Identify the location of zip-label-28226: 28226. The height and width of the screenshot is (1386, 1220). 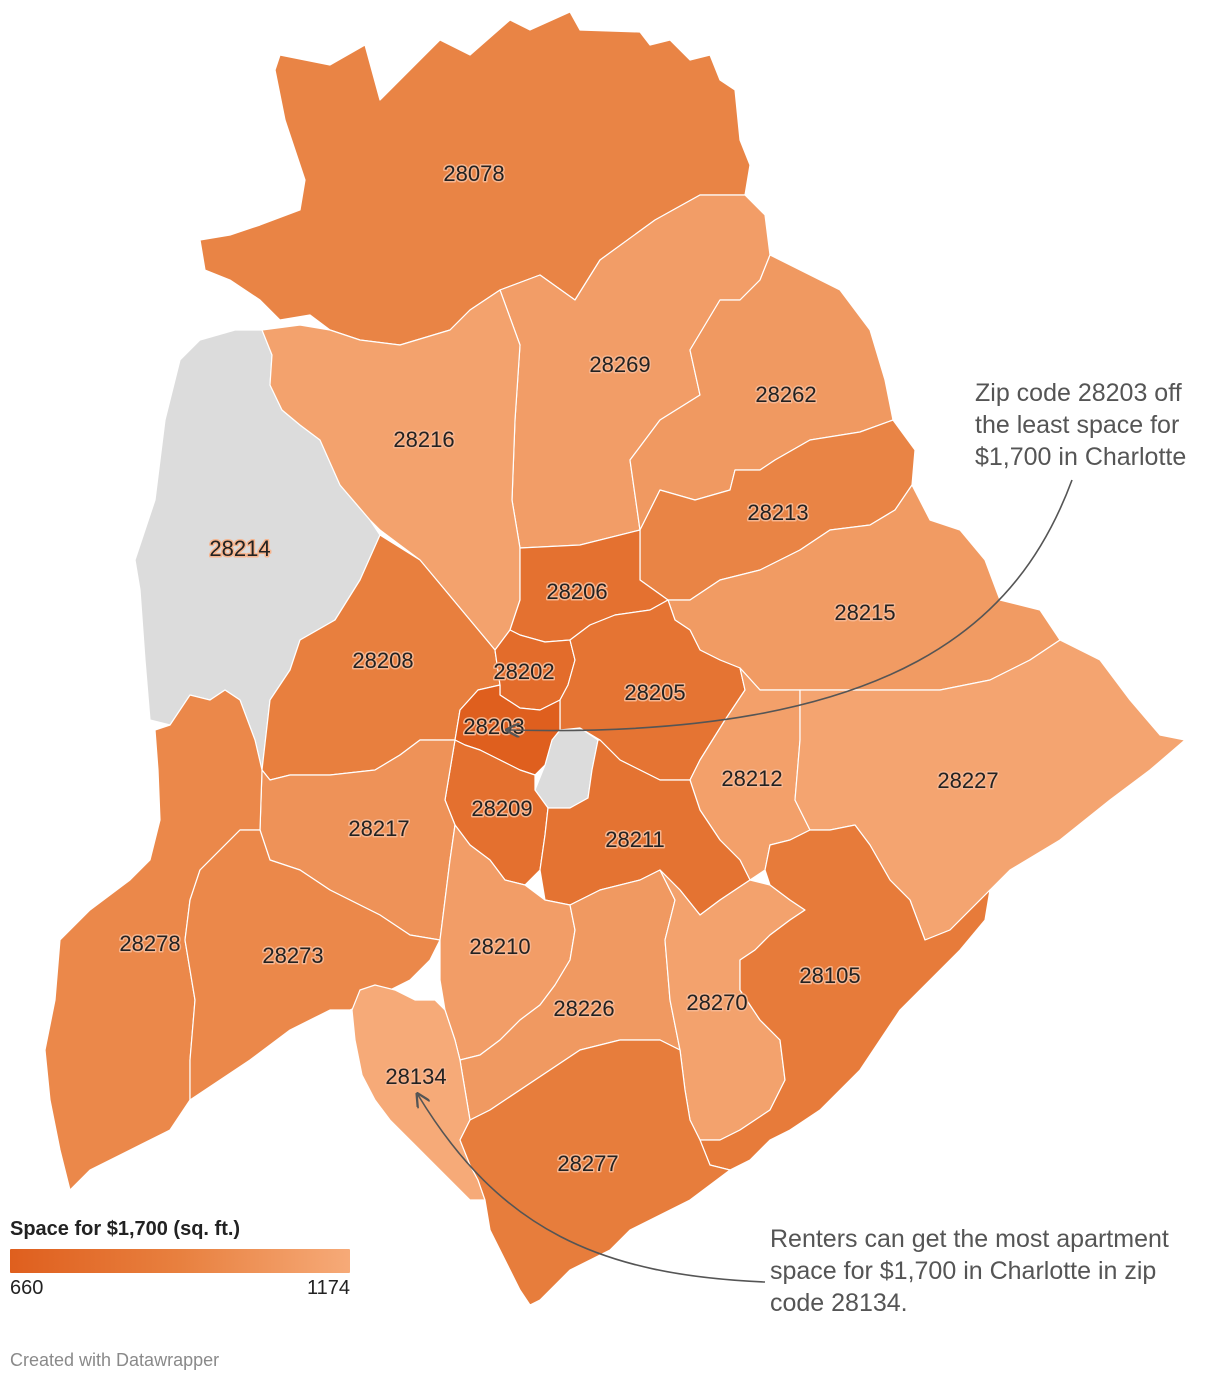
(583, 1008).